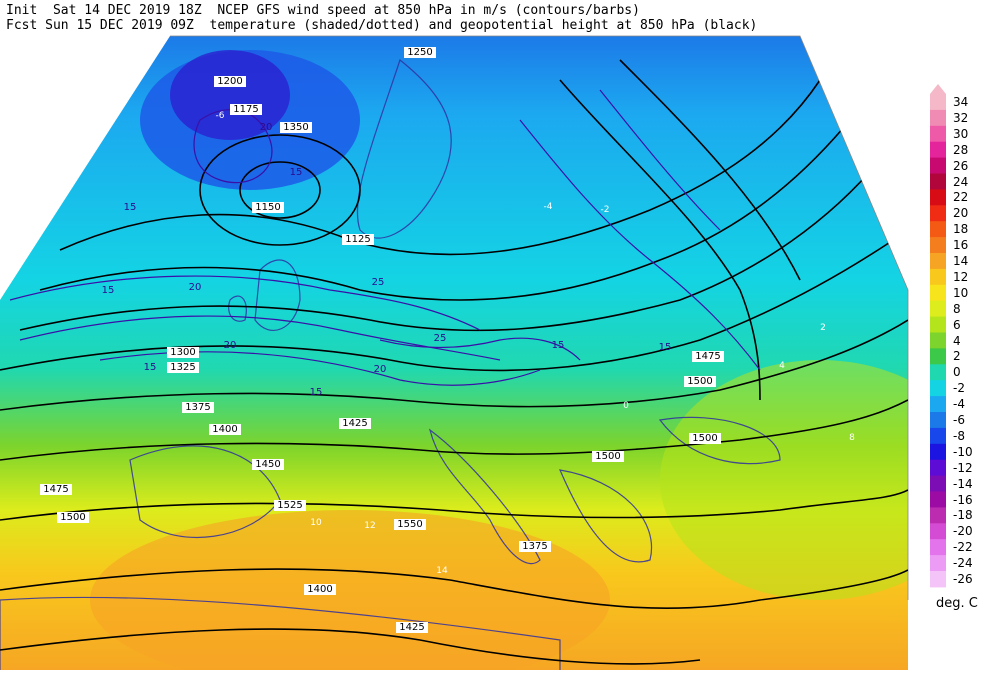 The image size is (1000, 680). Describe the element at coordinates (280, 633) in the screenshot. I see `north-africa-coast` at that location.